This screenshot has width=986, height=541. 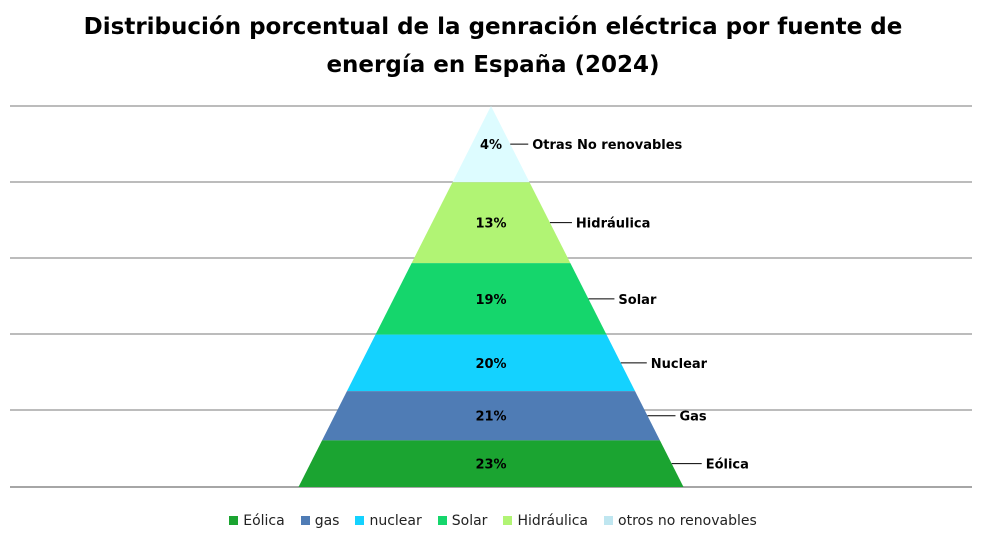 What do you see at coordinates (493, 65) in the screenshot?
I see `chart-title-line-2: energía en España (2024)` at bounding box center [493, 65].